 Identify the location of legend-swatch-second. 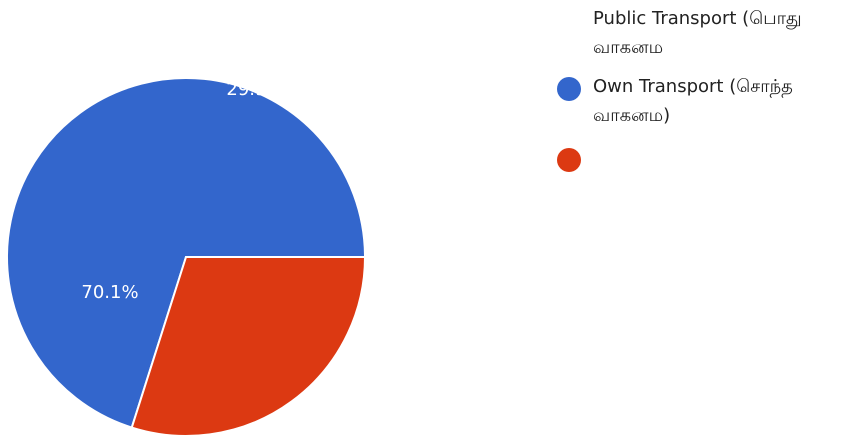
(569, 160).